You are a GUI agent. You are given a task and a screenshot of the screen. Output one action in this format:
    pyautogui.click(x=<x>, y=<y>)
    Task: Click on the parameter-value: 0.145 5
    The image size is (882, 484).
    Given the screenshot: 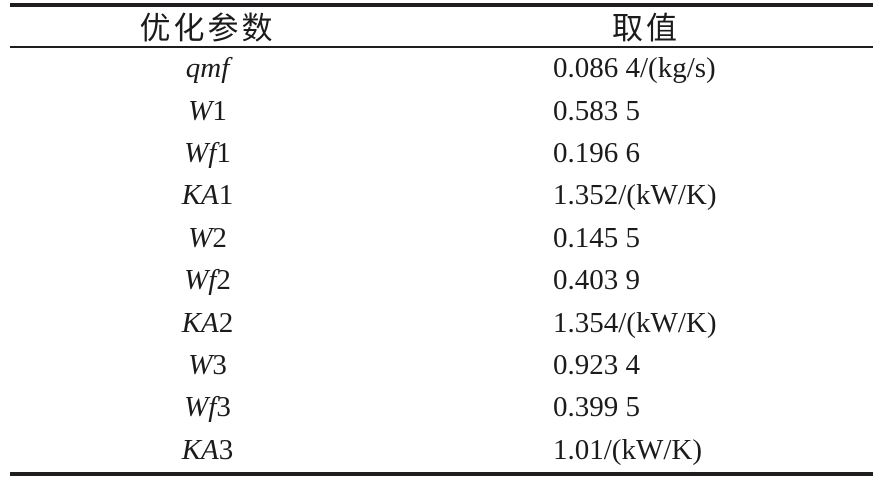 What is the action you would take?
    pyautogui.click(x=596, y=237)
    